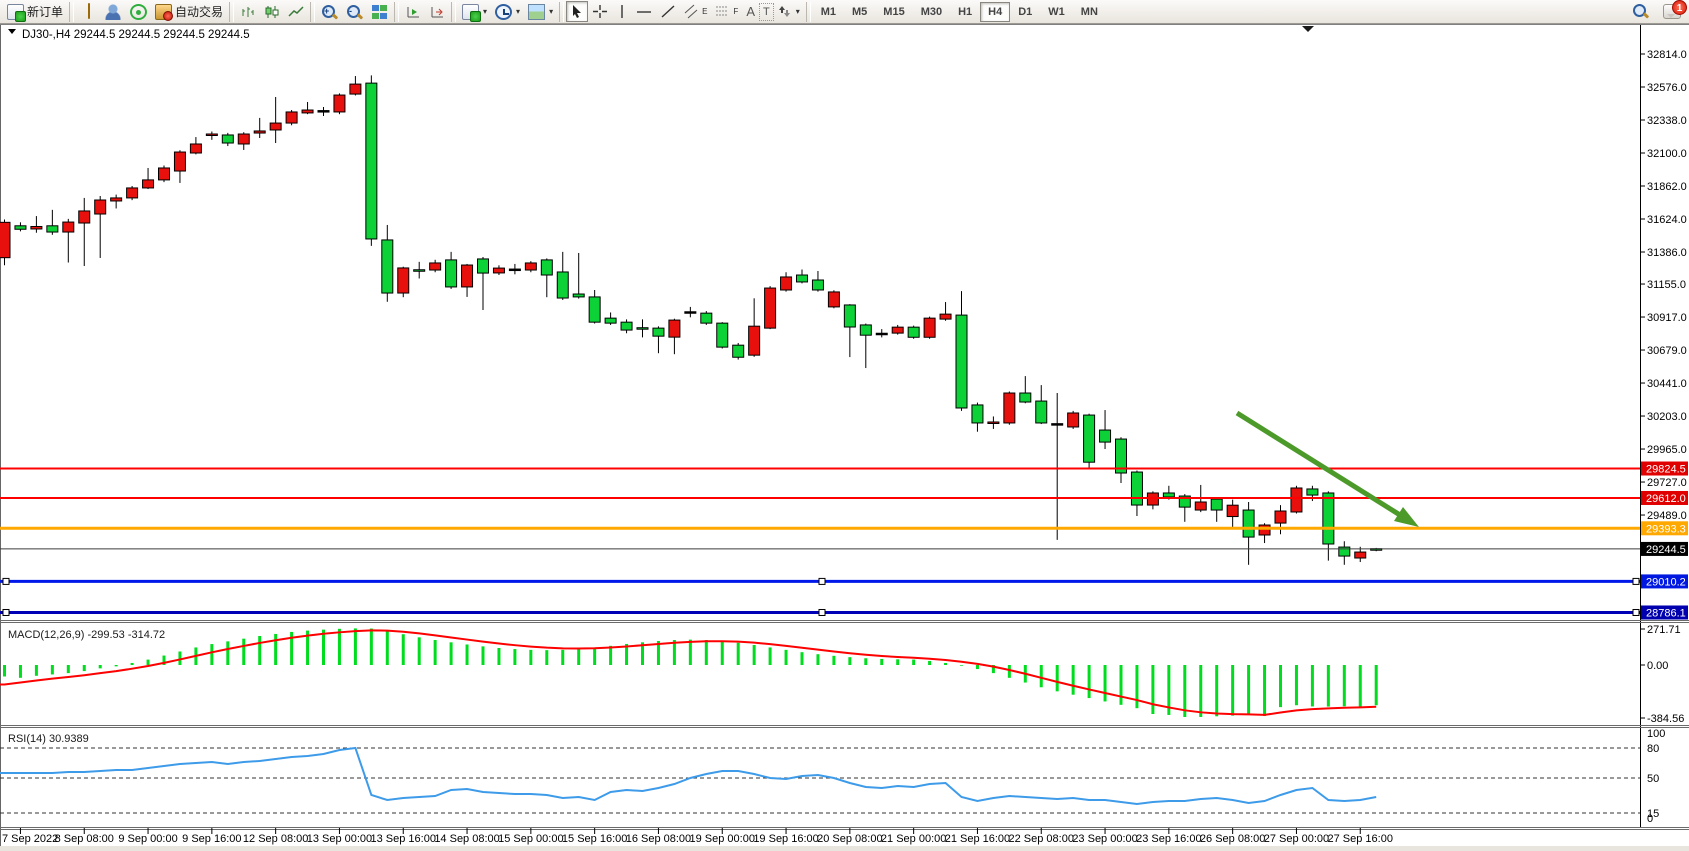 The image size is (1689, 851). Describe the element at coordinates (1675, 9) in the screenshot. I see `notifications-button: 1` at that location.